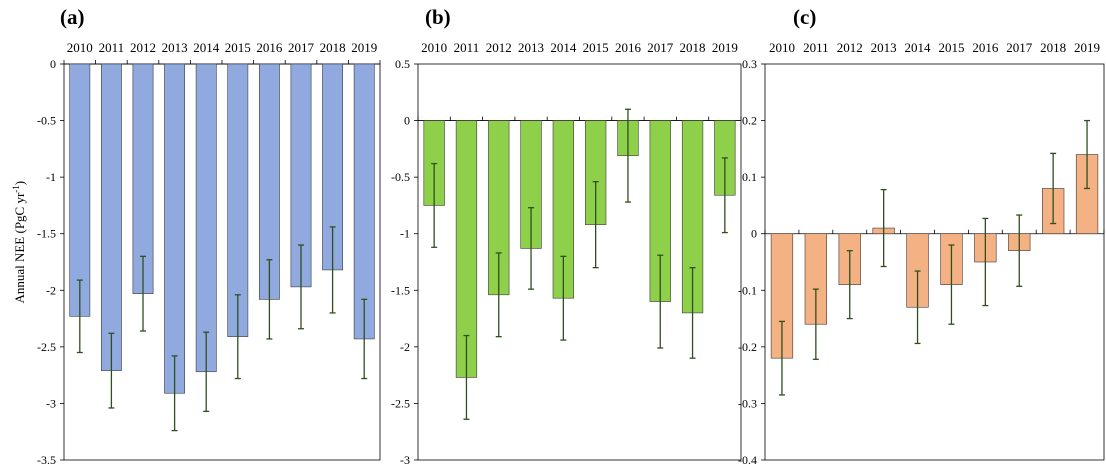 The image size is (1106, 471). I want to click on y-tick-label: -0.2, so click(747, 347).